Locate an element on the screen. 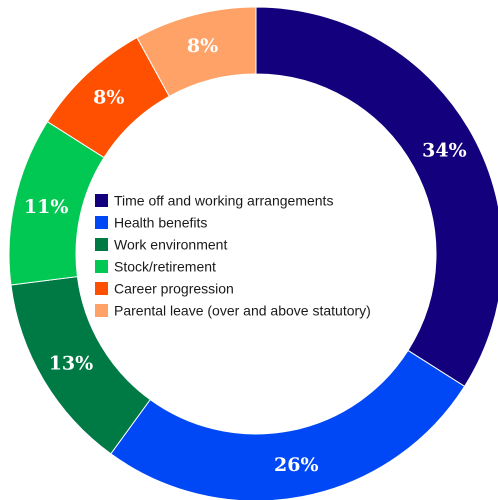 The height and width of the screenshot is (500, 498). slice-parental-leave-over-and-above-statutory is located at coordinates (196, 51).